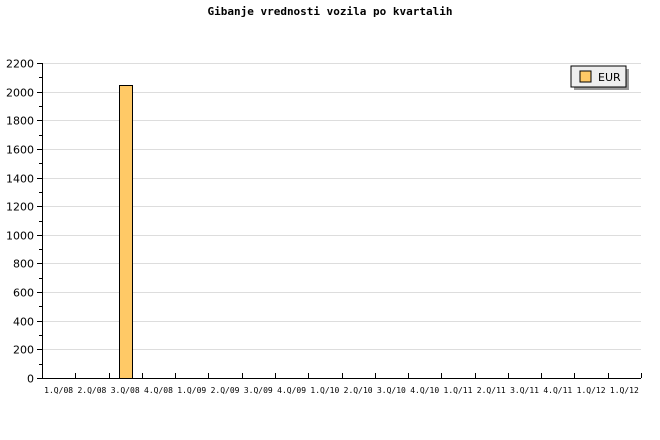 This screenshot has width=660, height=440. What do you see at coordinates (91, 390) in the screenshot?
I see `x-tick-label: 2.Q/08` at bounding box center [91, 390].